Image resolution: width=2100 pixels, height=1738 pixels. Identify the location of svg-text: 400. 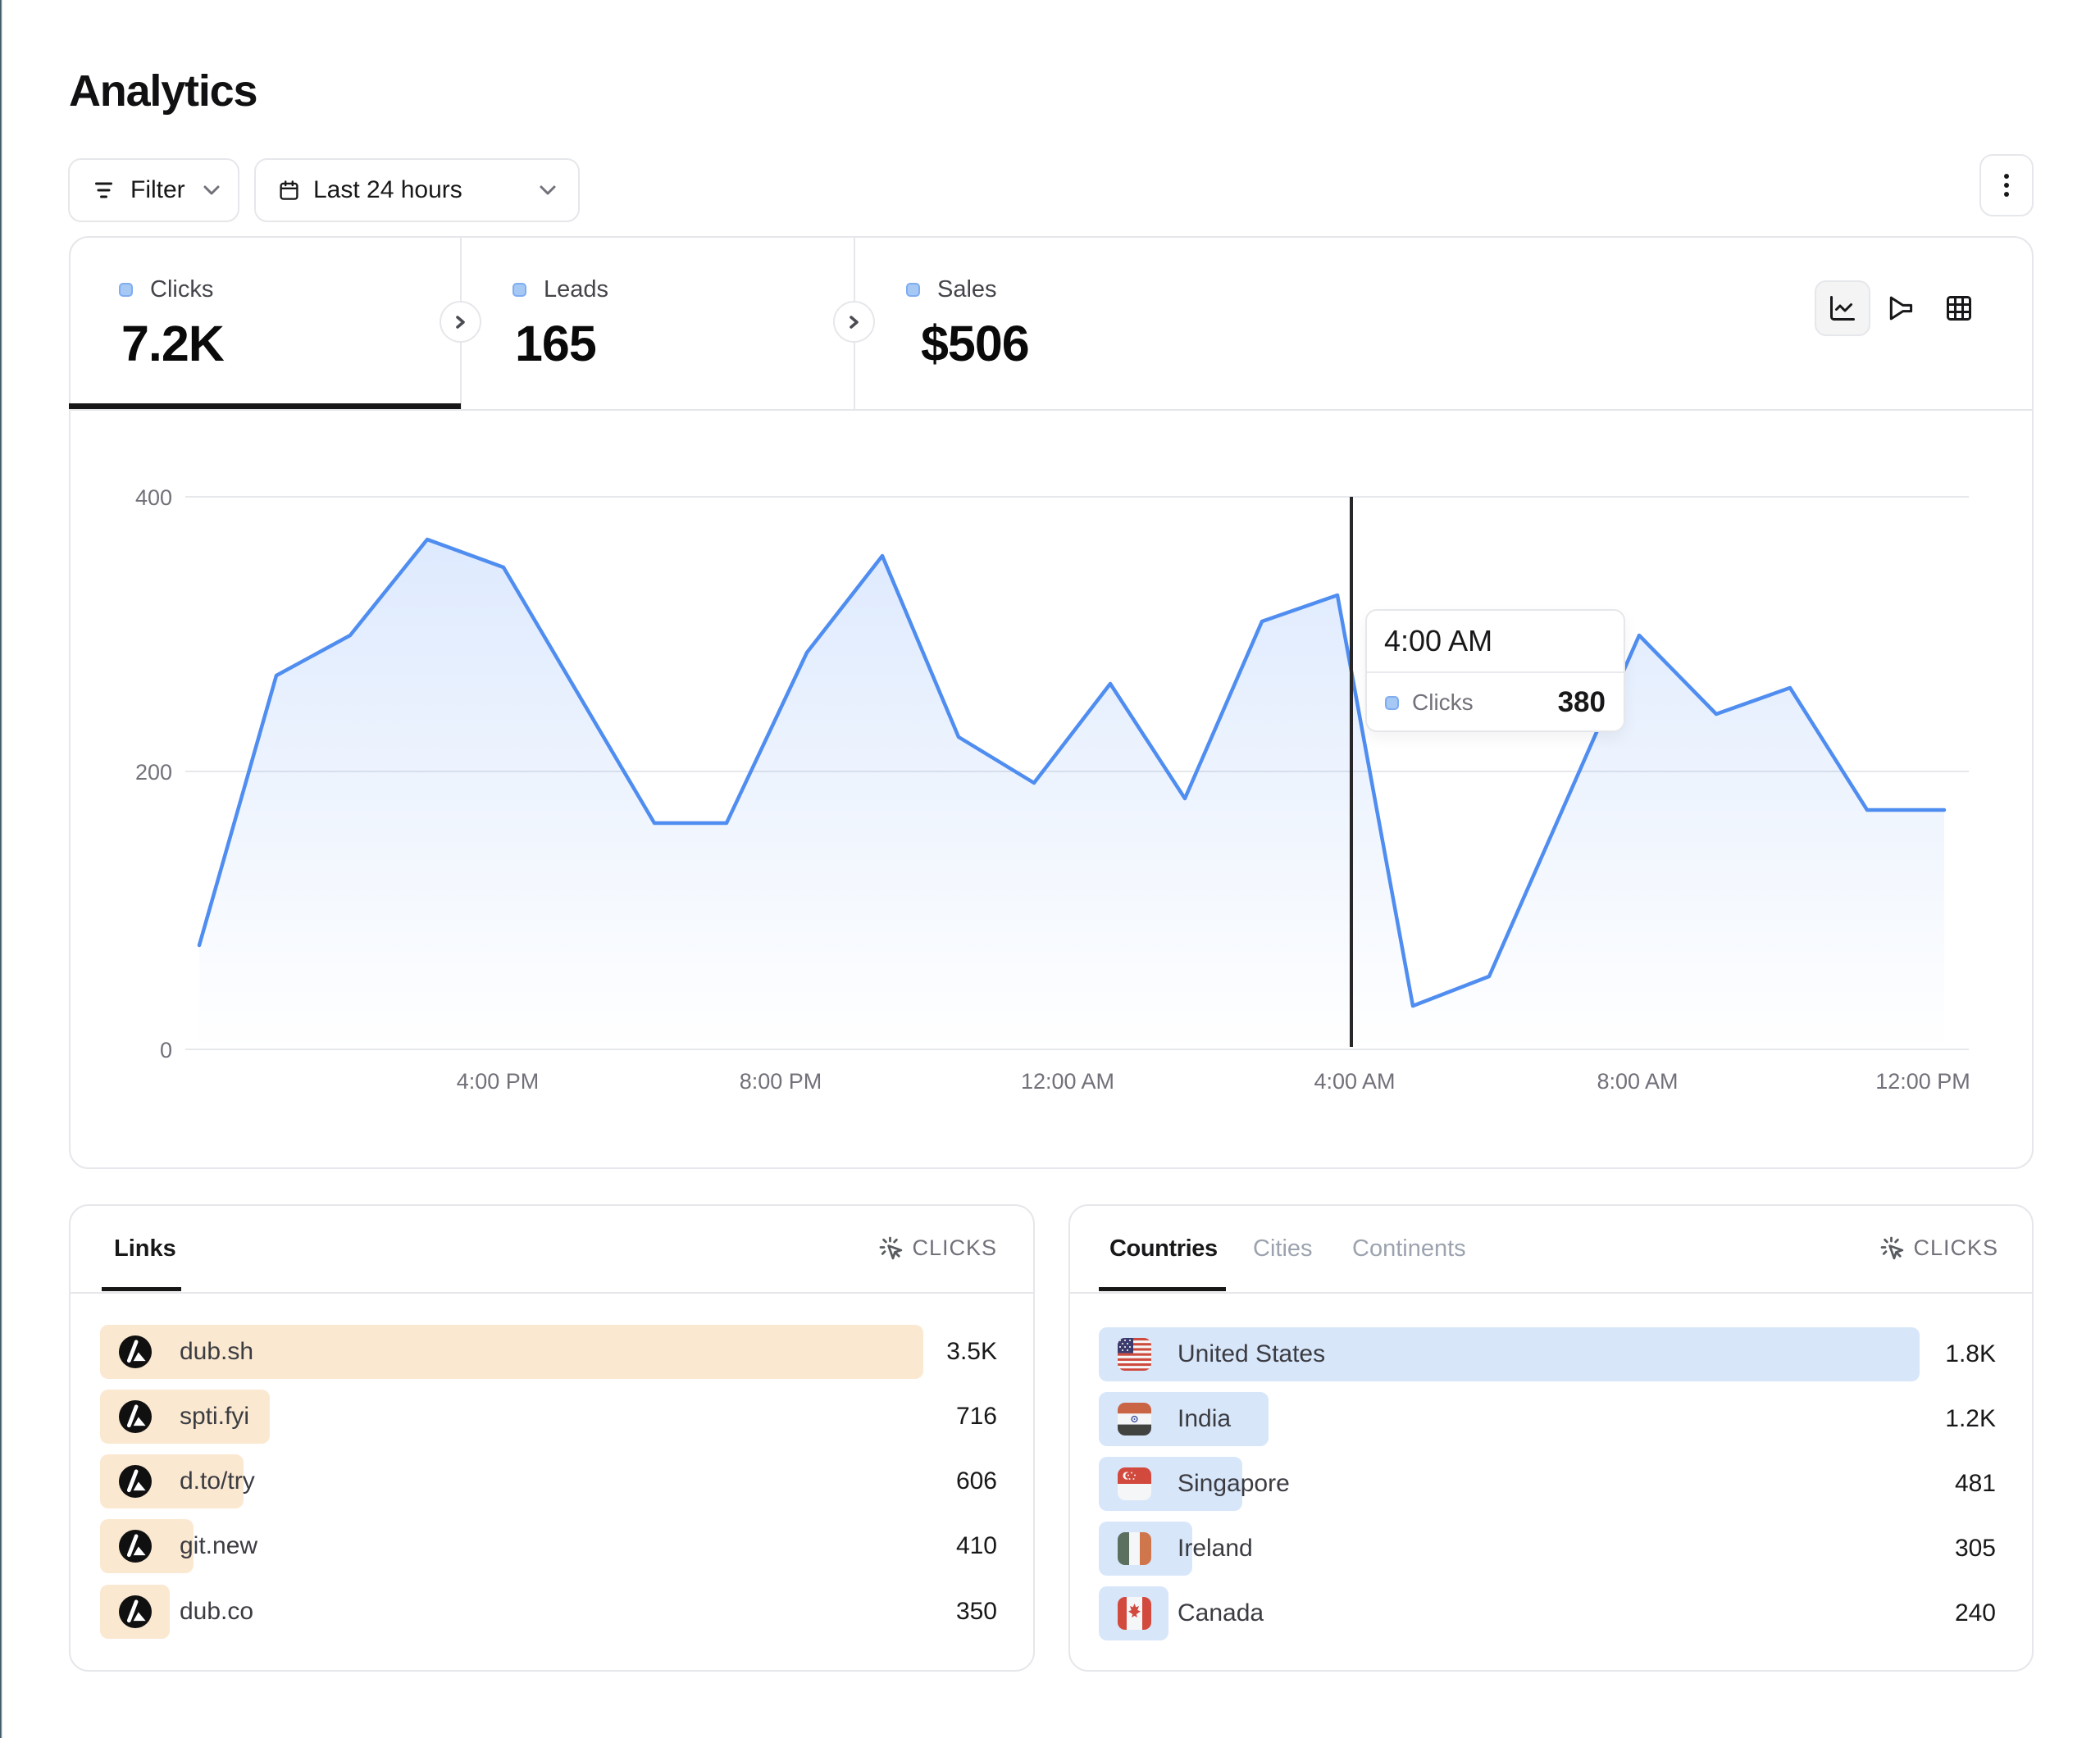
(153, 497).